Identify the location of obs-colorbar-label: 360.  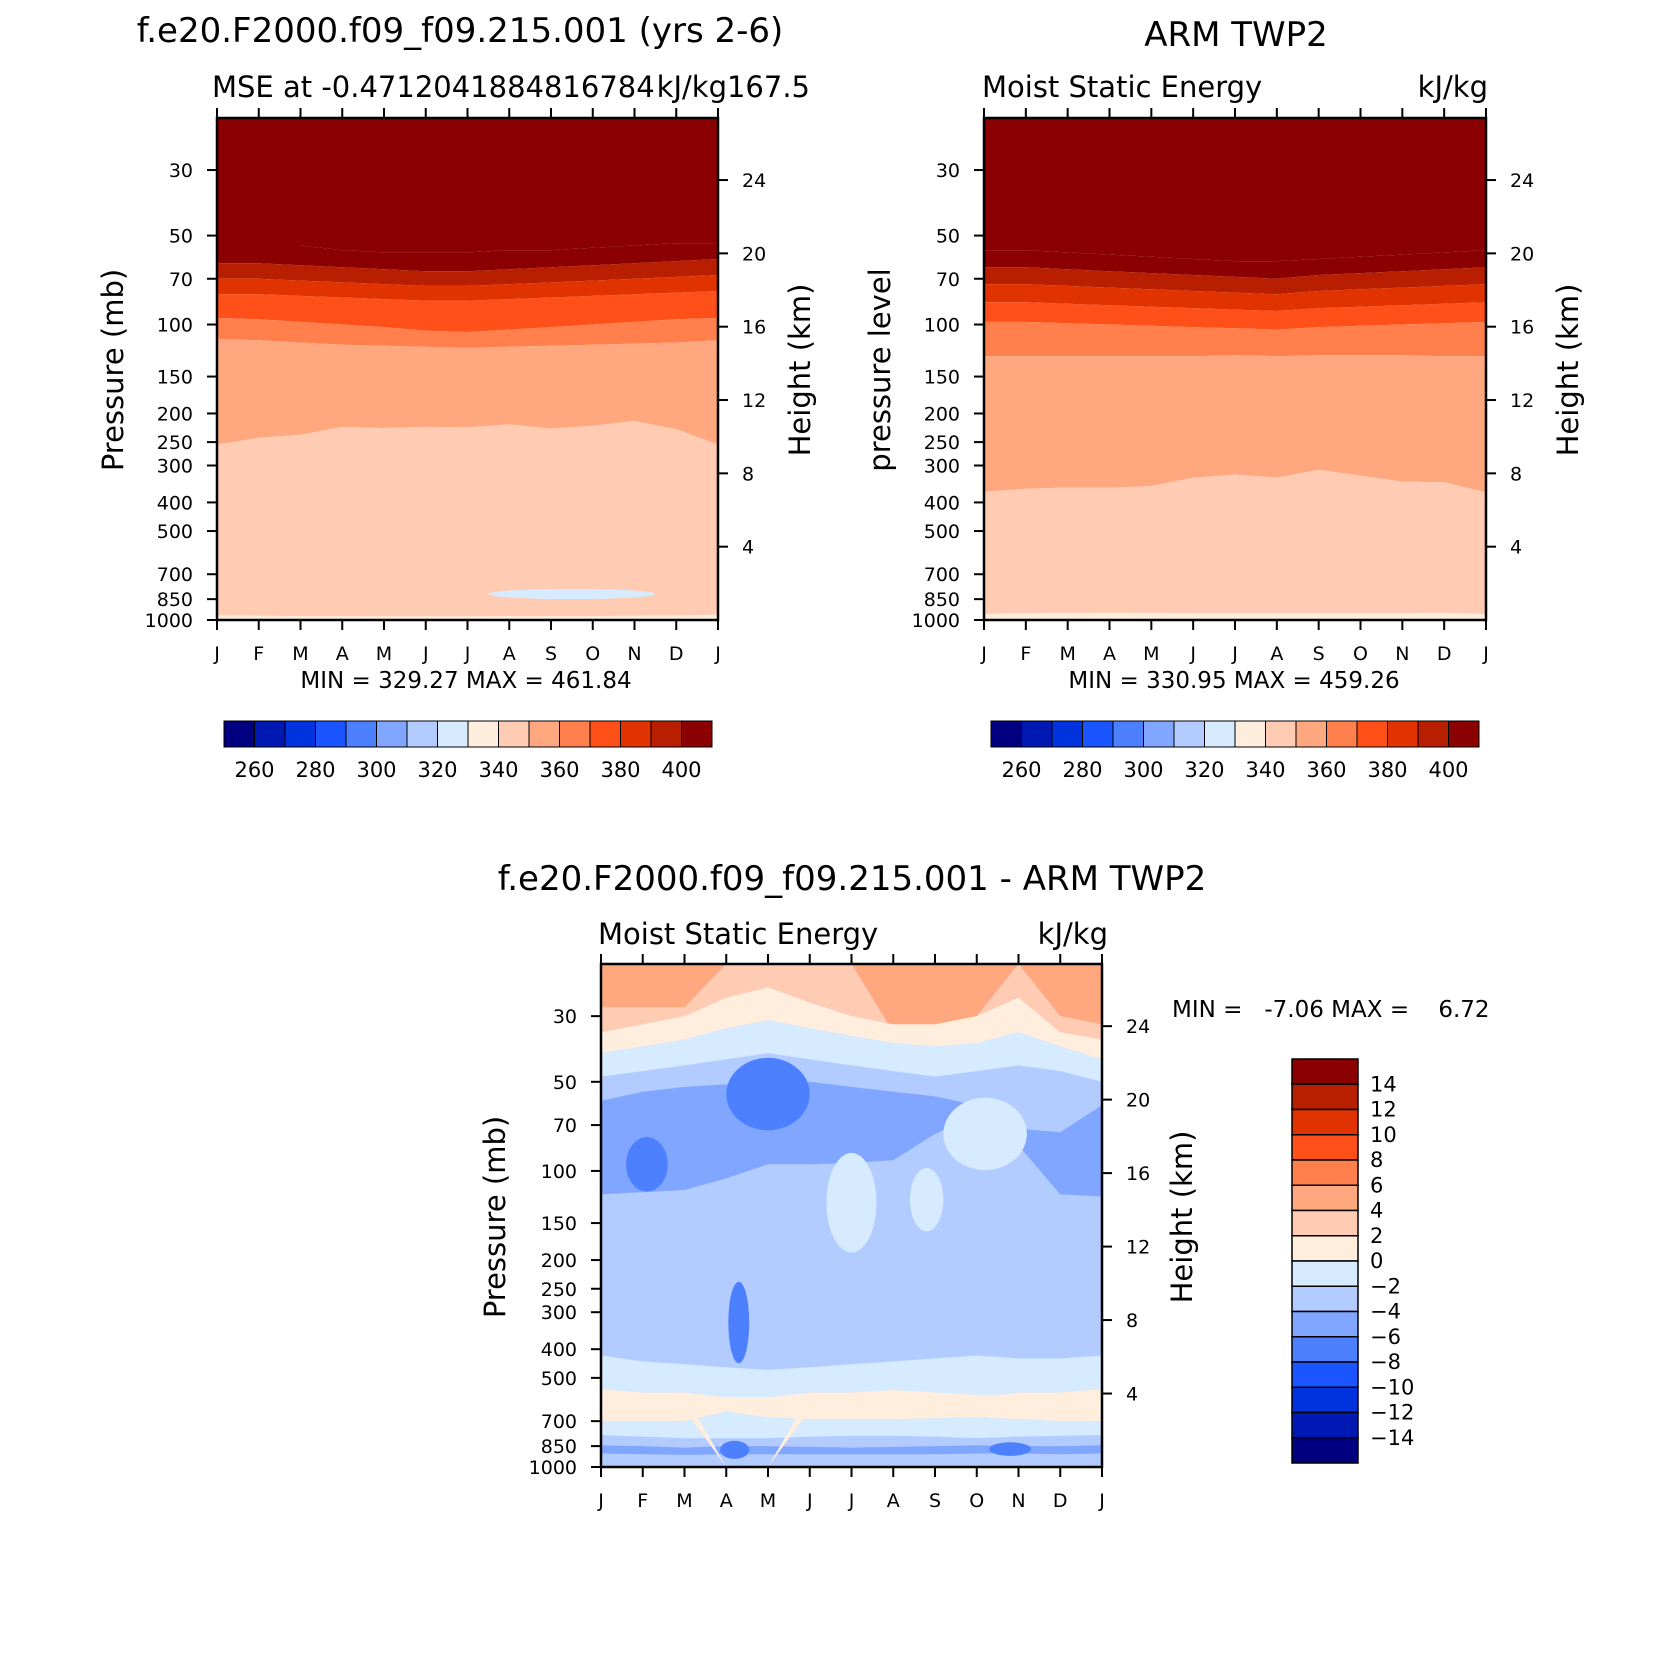
(1326, 770).